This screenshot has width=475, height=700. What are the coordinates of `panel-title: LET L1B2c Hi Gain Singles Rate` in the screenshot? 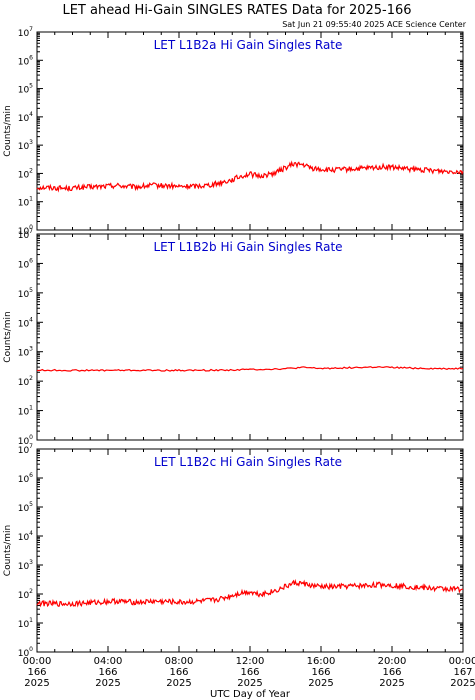 It's located at (248, 462).